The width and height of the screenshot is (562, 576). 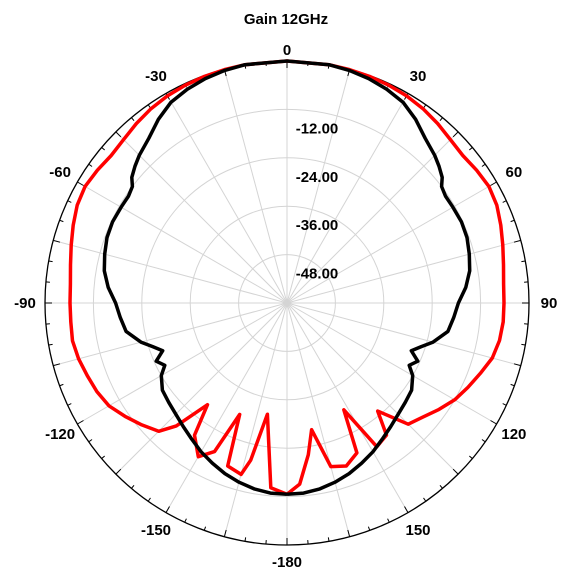 What do you see at coordinates (514, 172) in the screenshot?
I see `angle-tick-label: 60` at bounding box center [514, 172].